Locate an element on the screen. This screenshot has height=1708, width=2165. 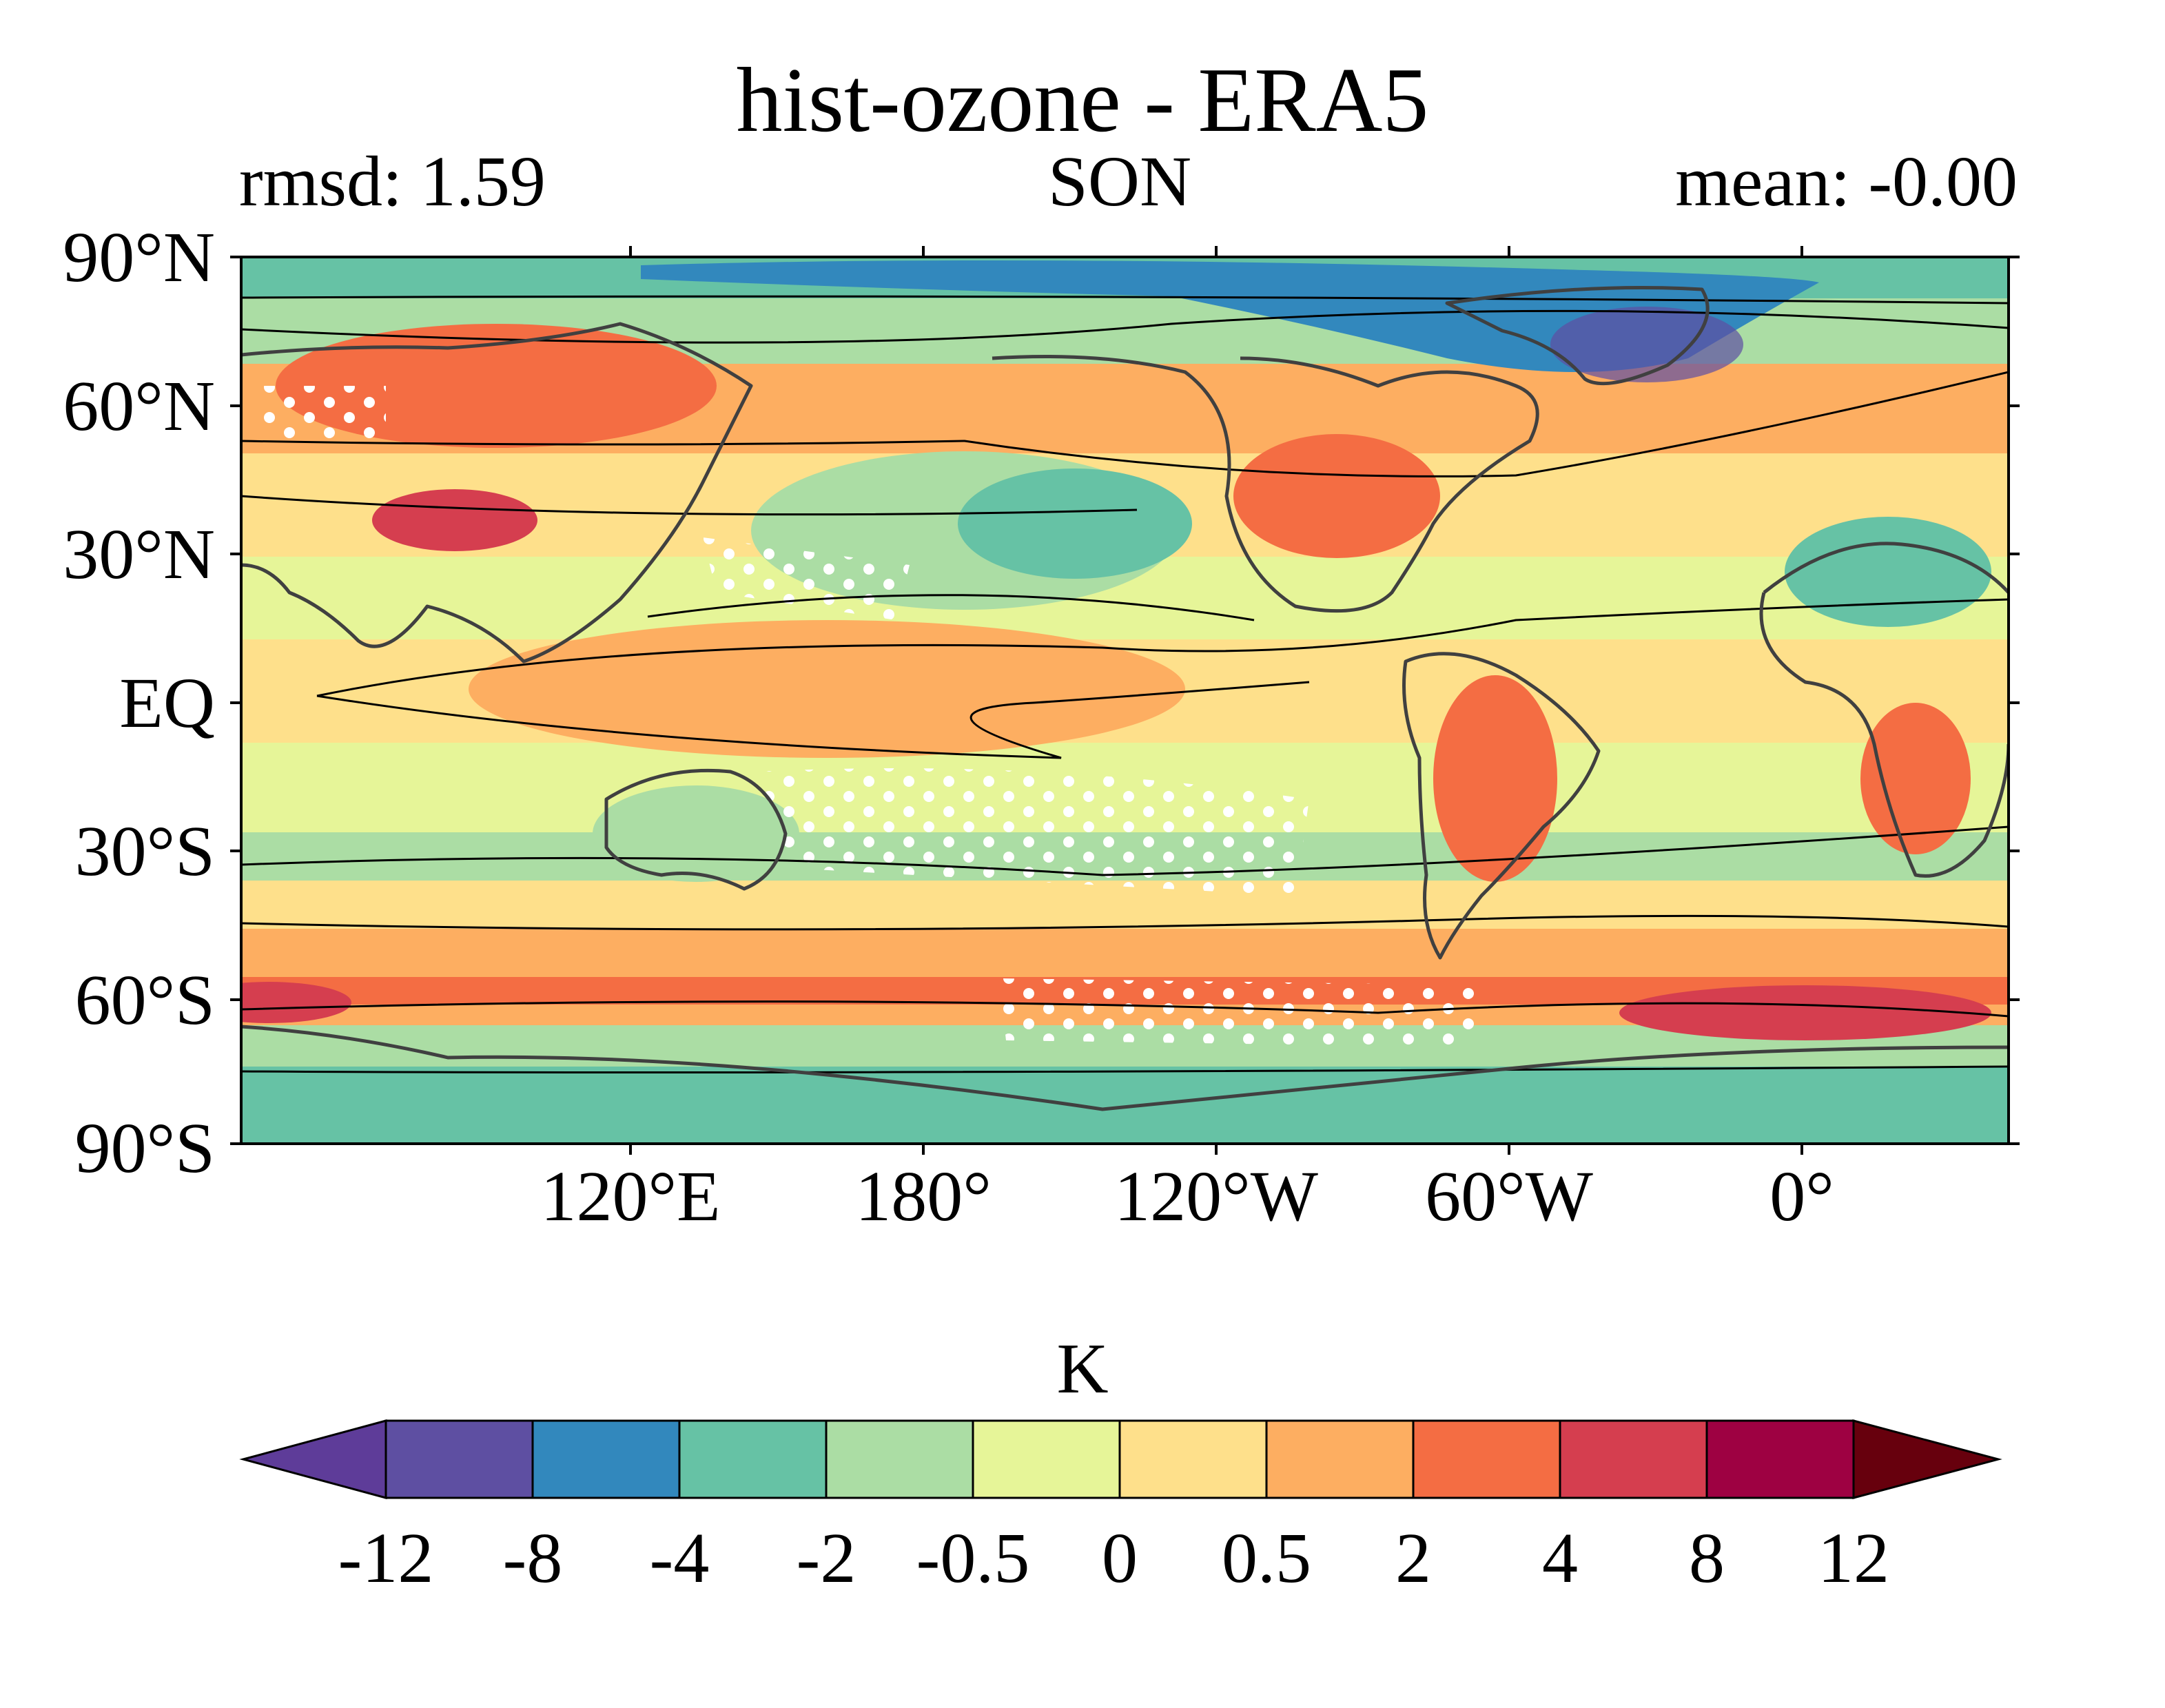
rmsd-annotation: rmsd: 1.59 is located at coordinates (392, 181).